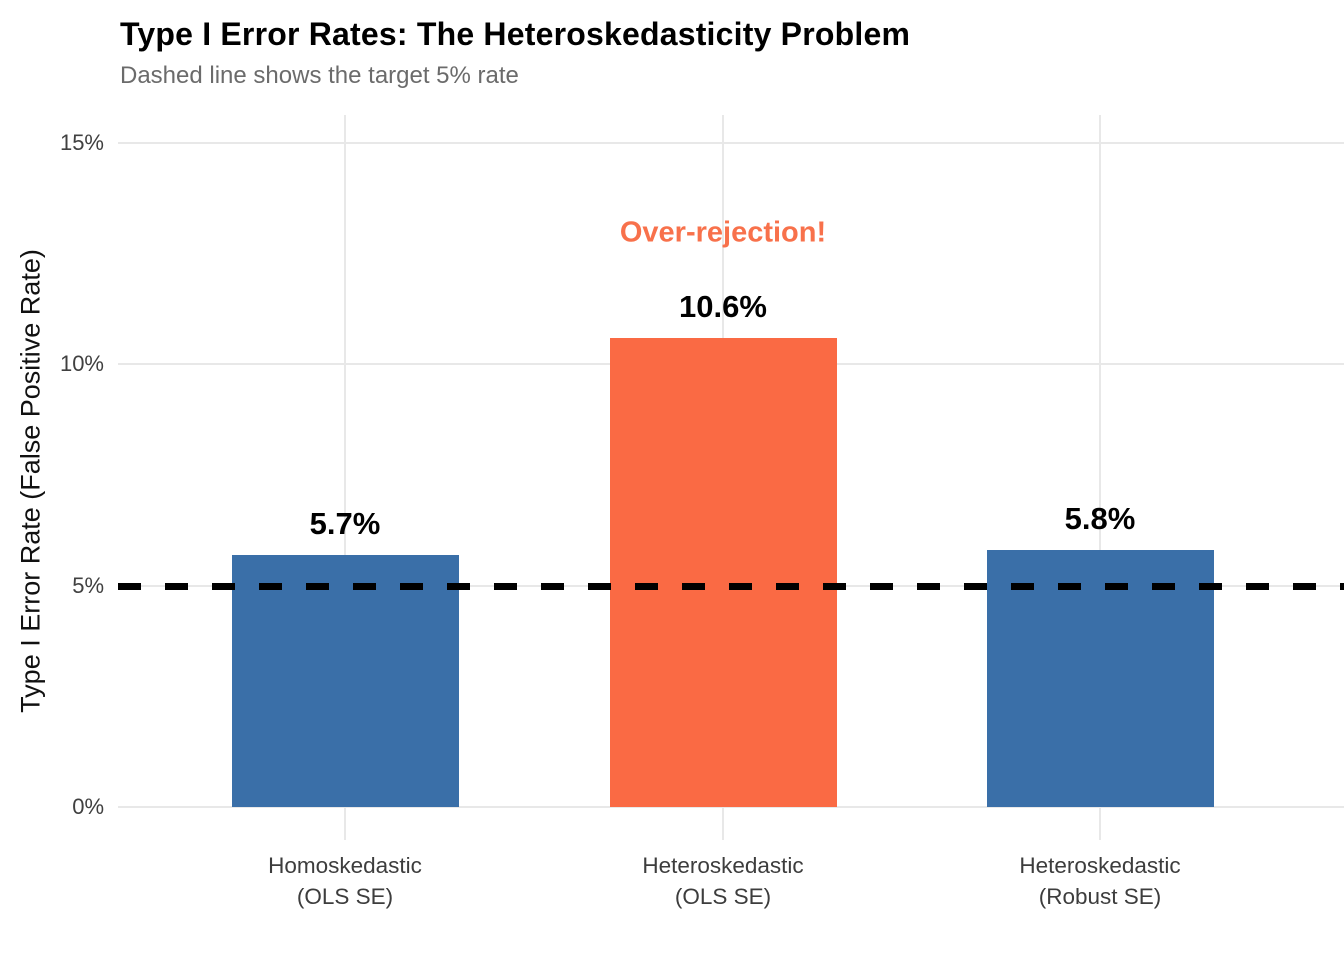  I want to click on y-tick-label: 15%, so click(81, 142).